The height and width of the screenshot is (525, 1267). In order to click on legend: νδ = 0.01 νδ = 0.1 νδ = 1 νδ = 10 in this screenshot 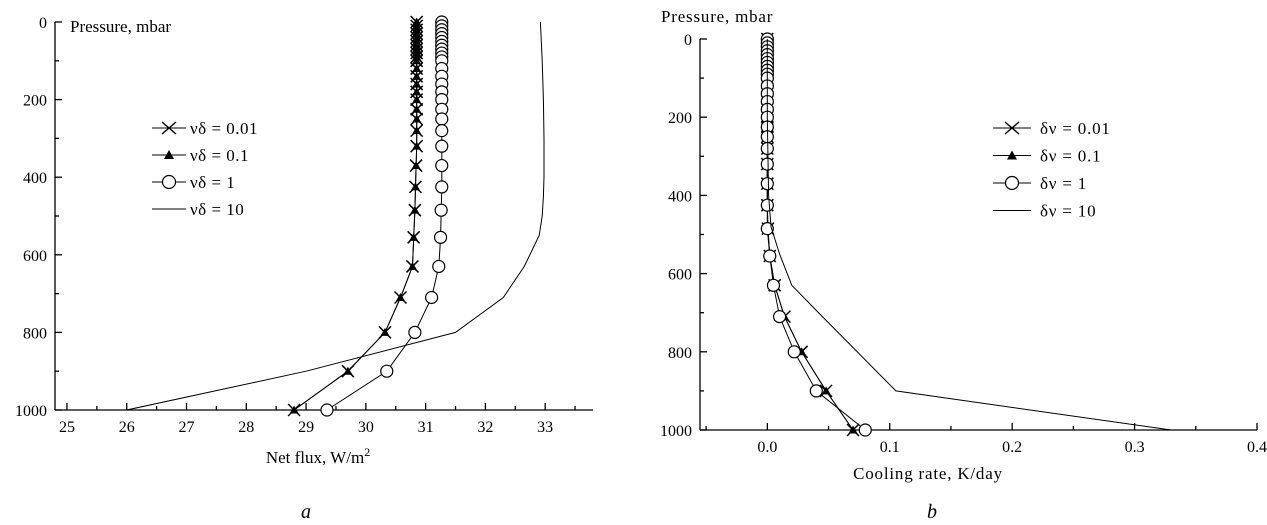, I will do `click(205, 169)`.